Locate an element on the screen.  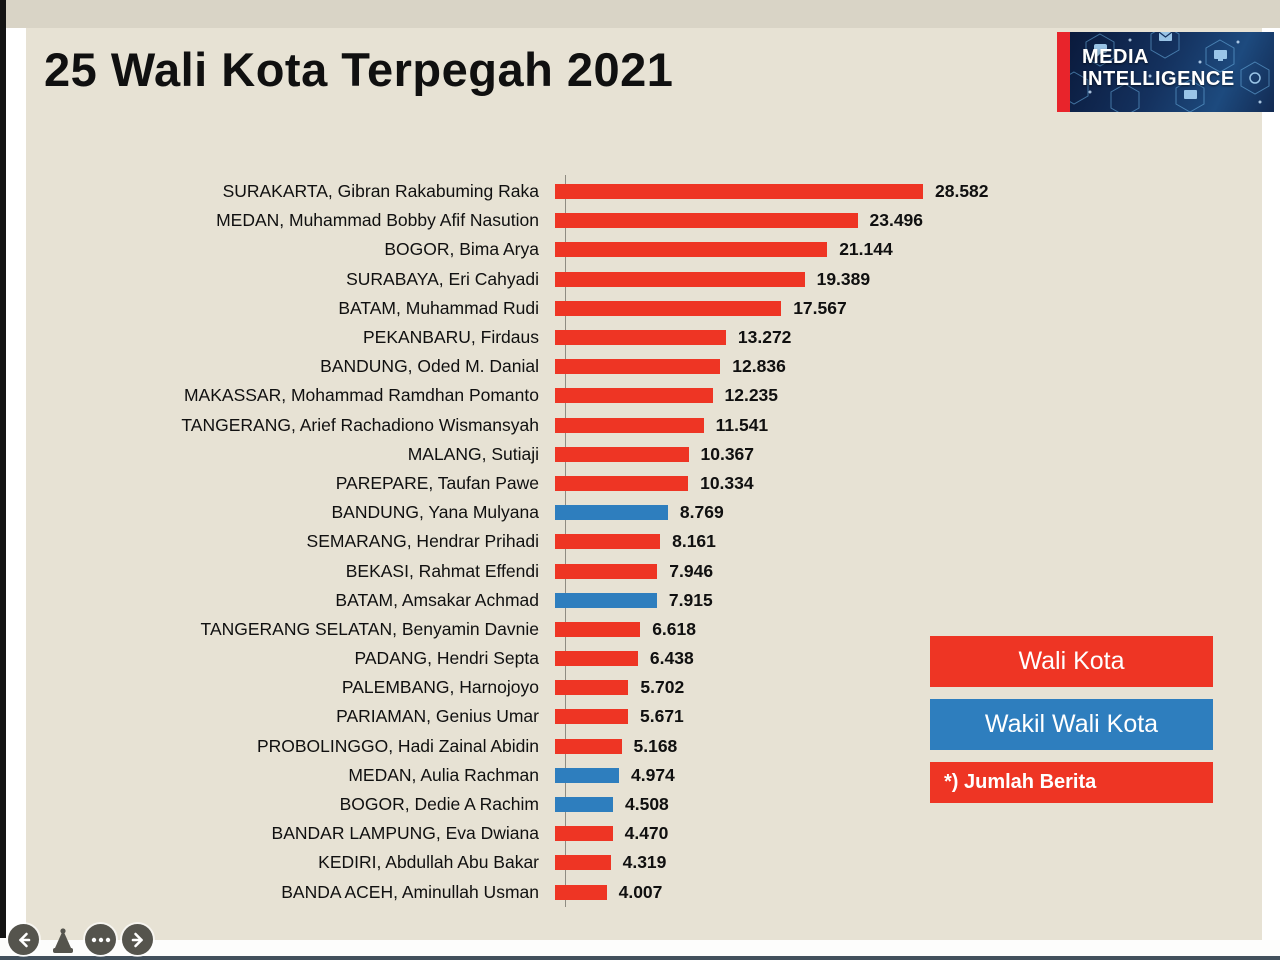
bar-value: 13.272 is located at coordinates (764, 337).